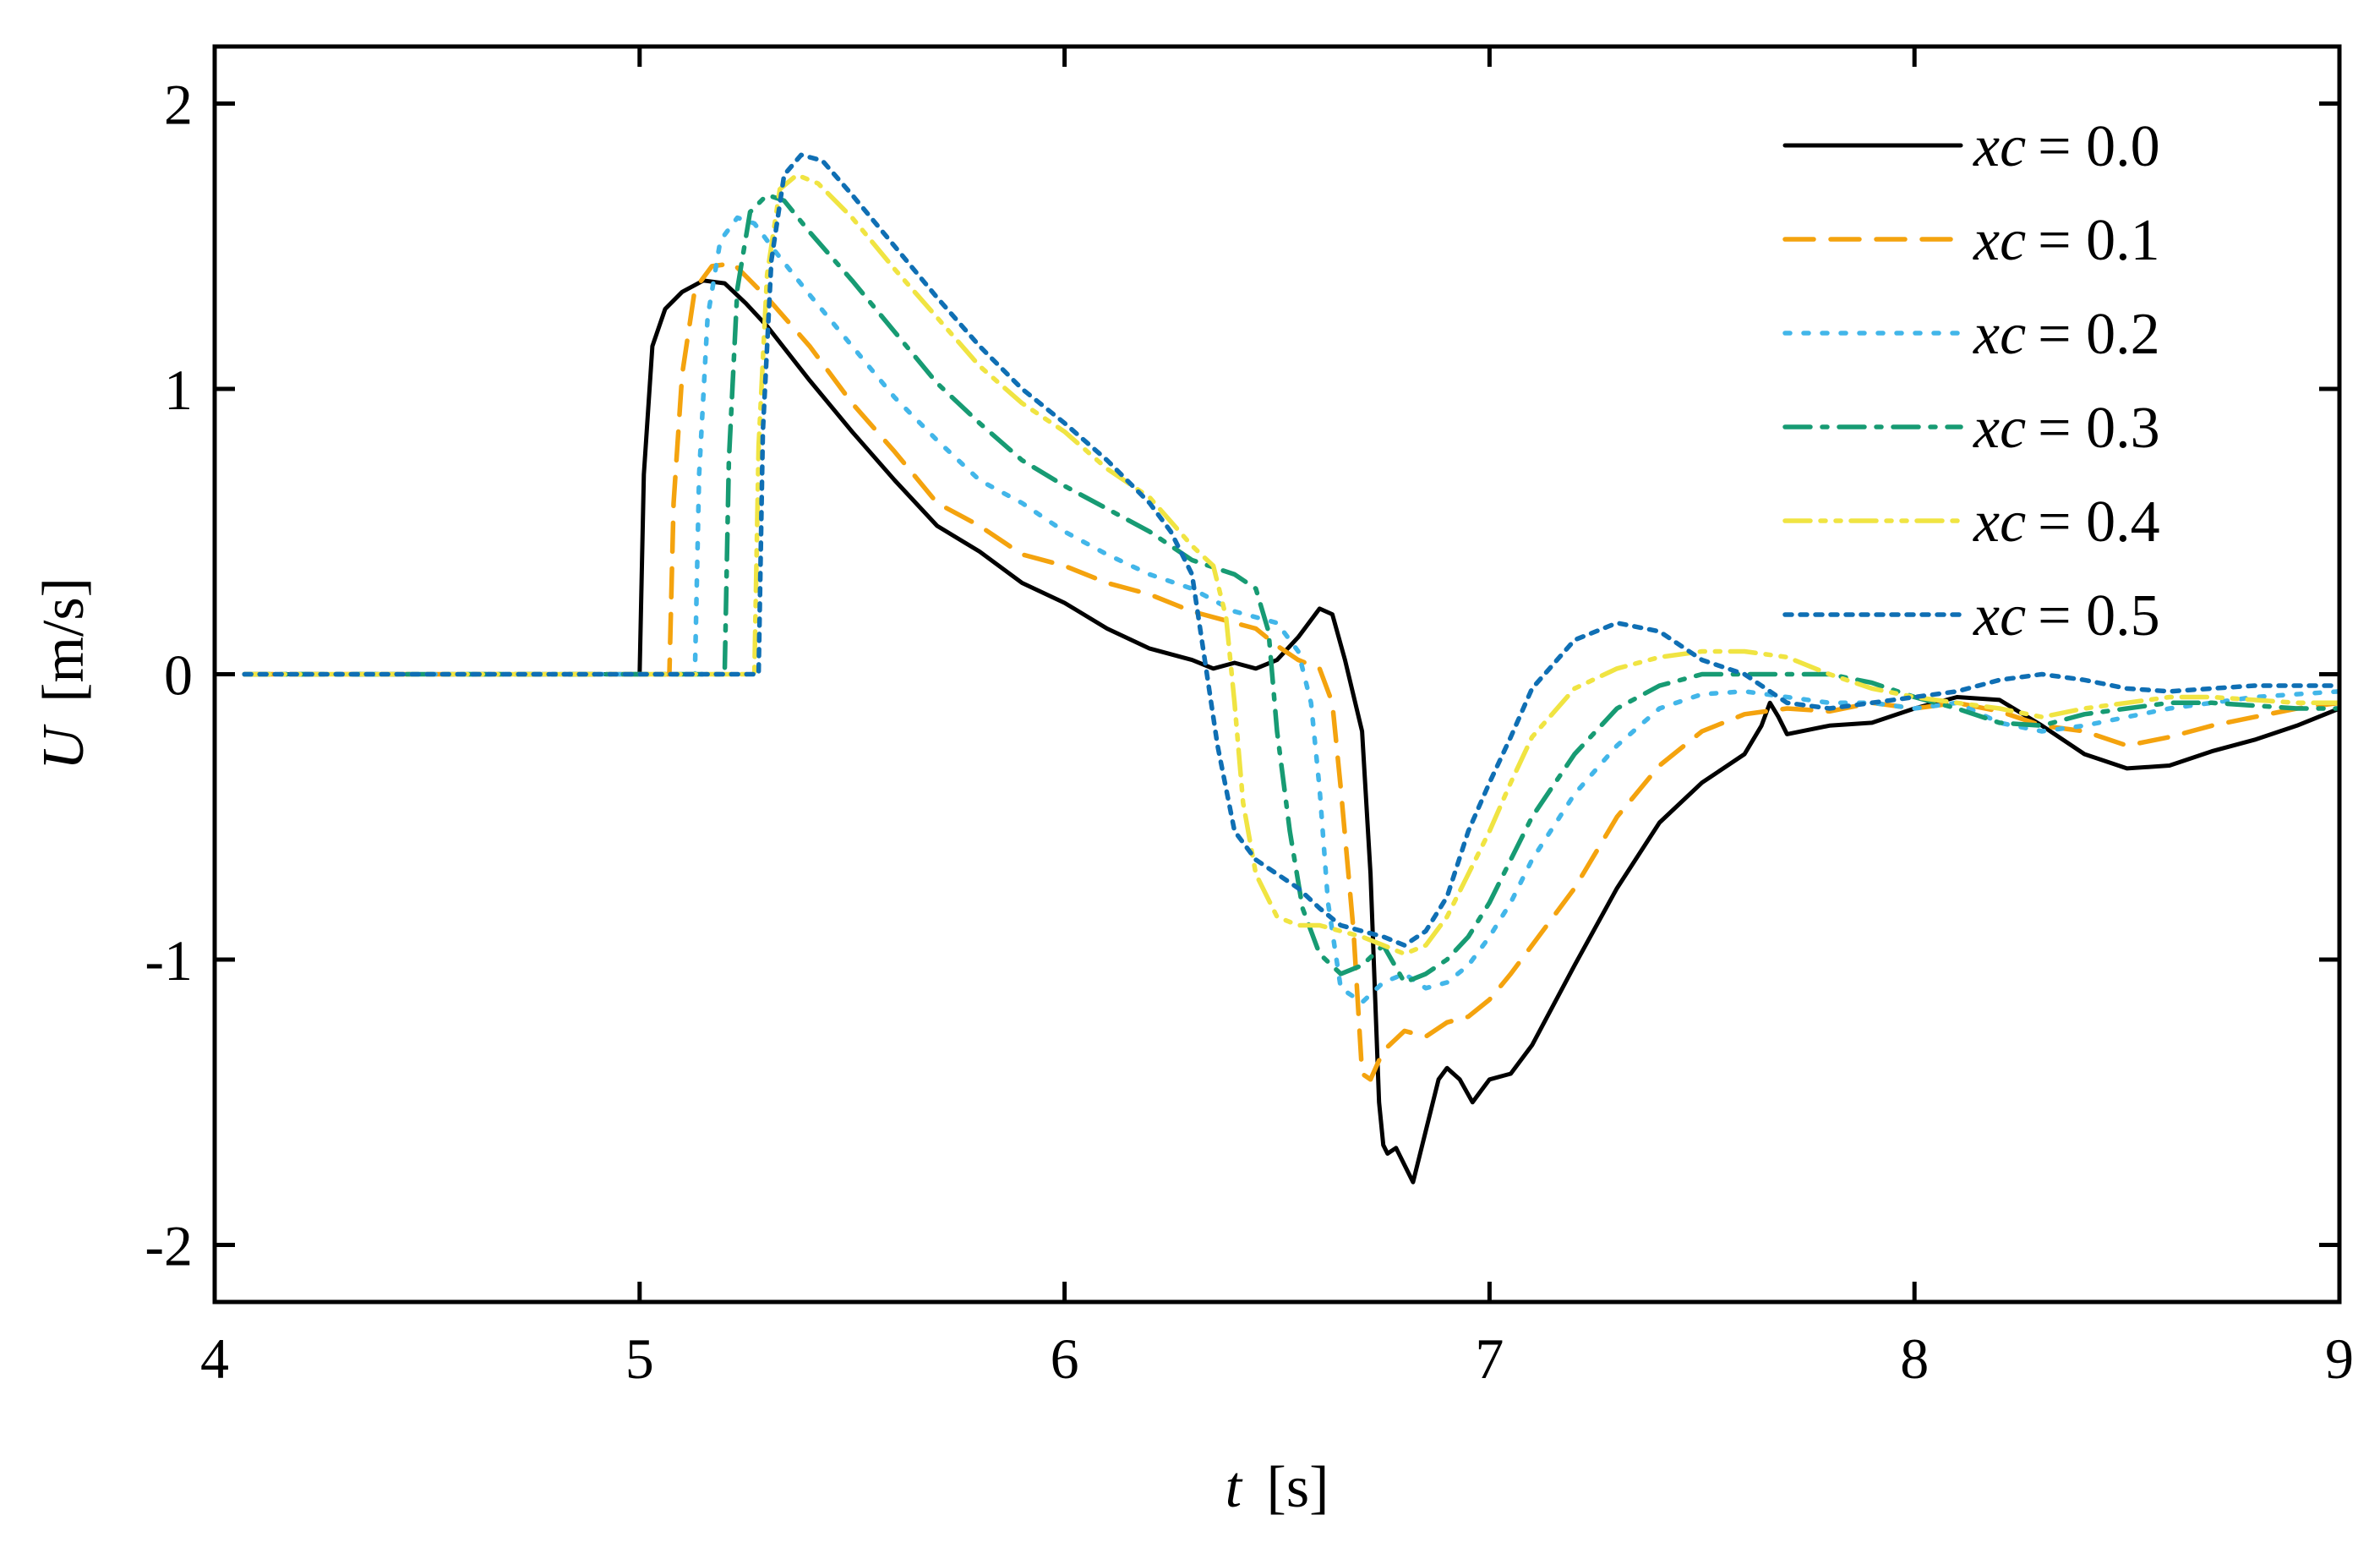 The height and width of the screenshot is (1548, 2380). Describe the element at coordinates (1298, 1487) in the screenshot. I see `x-axis-unit: [s]` at that location.